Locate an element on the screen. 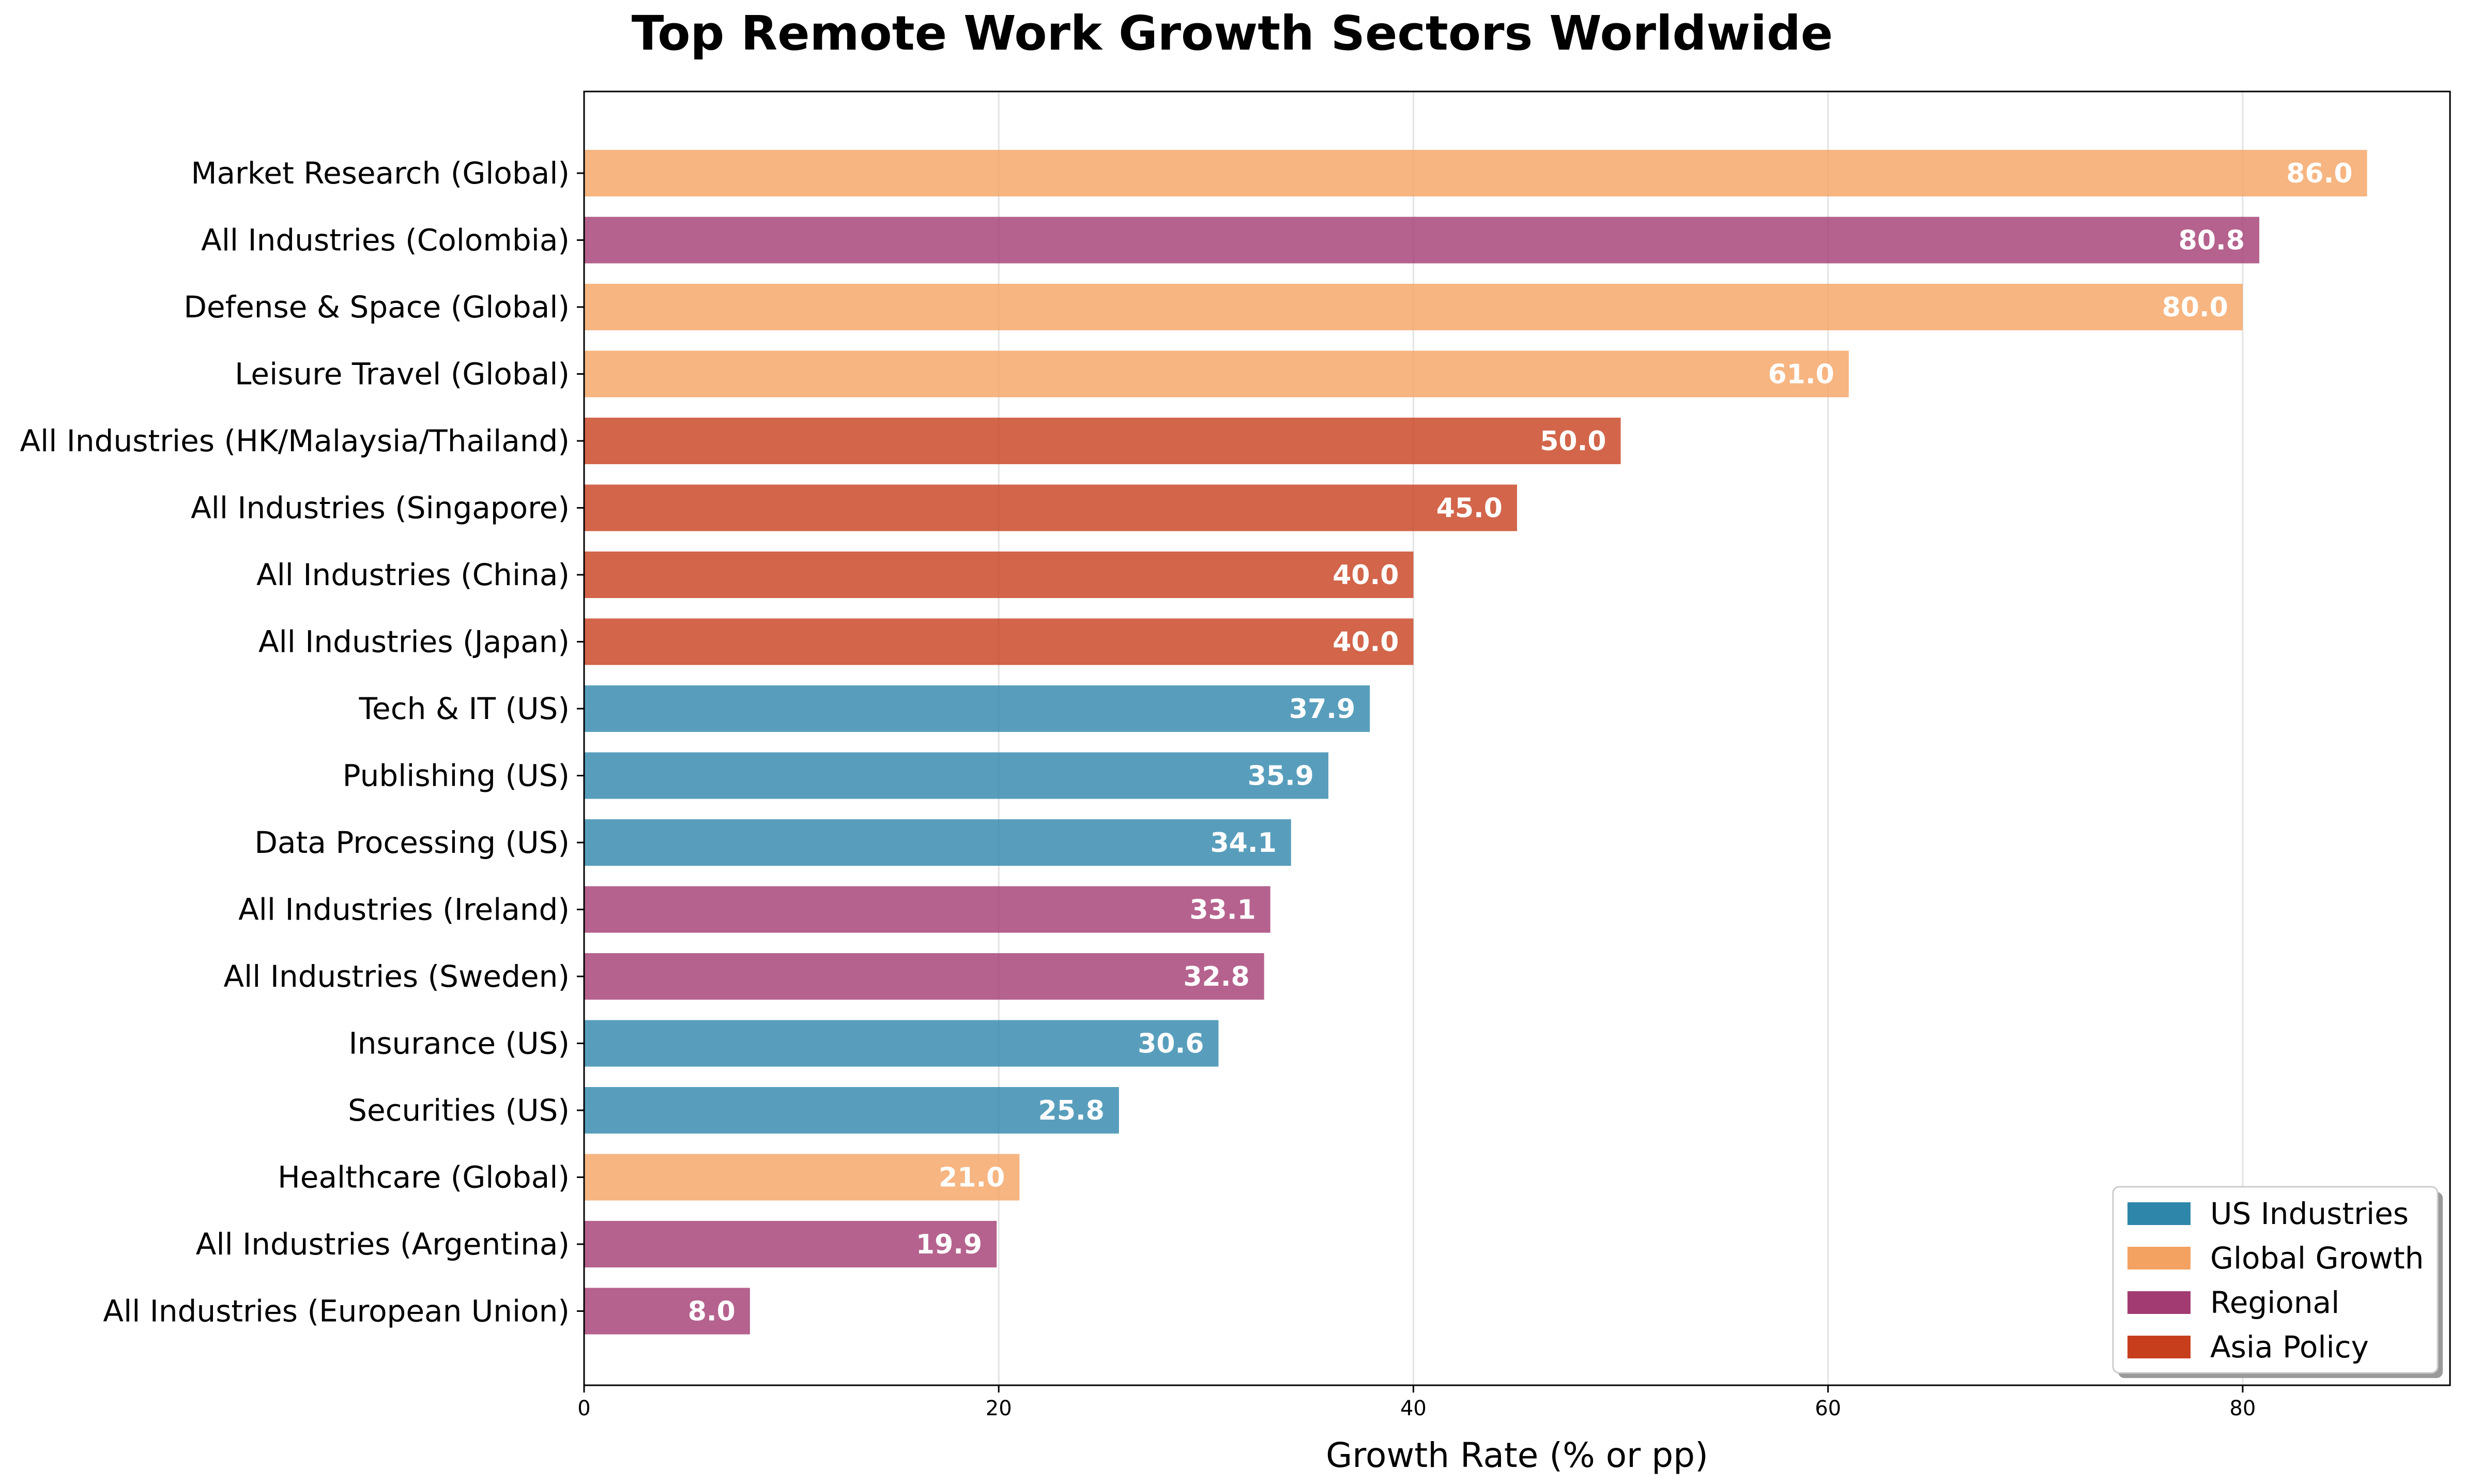  legend-box is located at coordinates (2275, 1280).